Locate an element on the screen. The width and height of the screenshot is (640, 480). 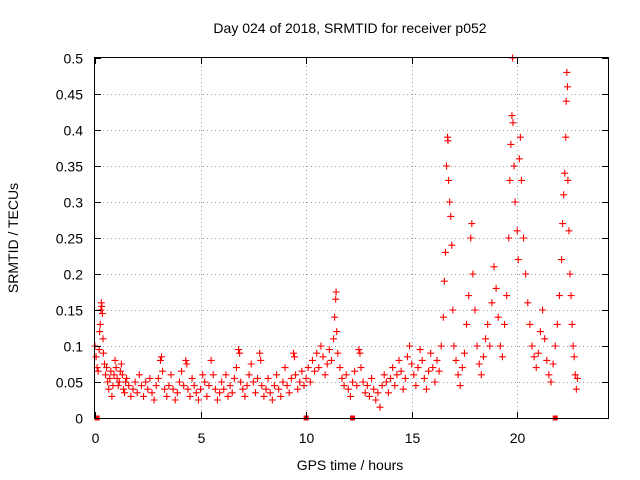
x-axis-label: GPS time / hours is located at coordinates (350, 465).